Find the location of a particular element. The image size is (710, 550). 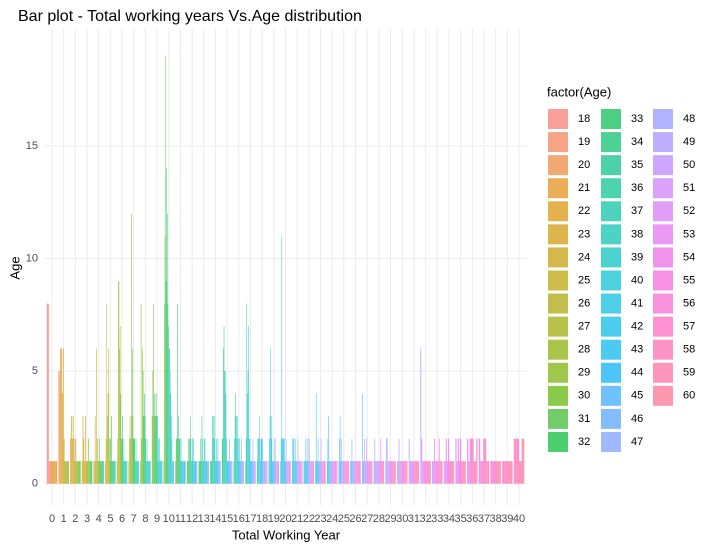

legend-label: 60 is located at coordinates (689, 396).